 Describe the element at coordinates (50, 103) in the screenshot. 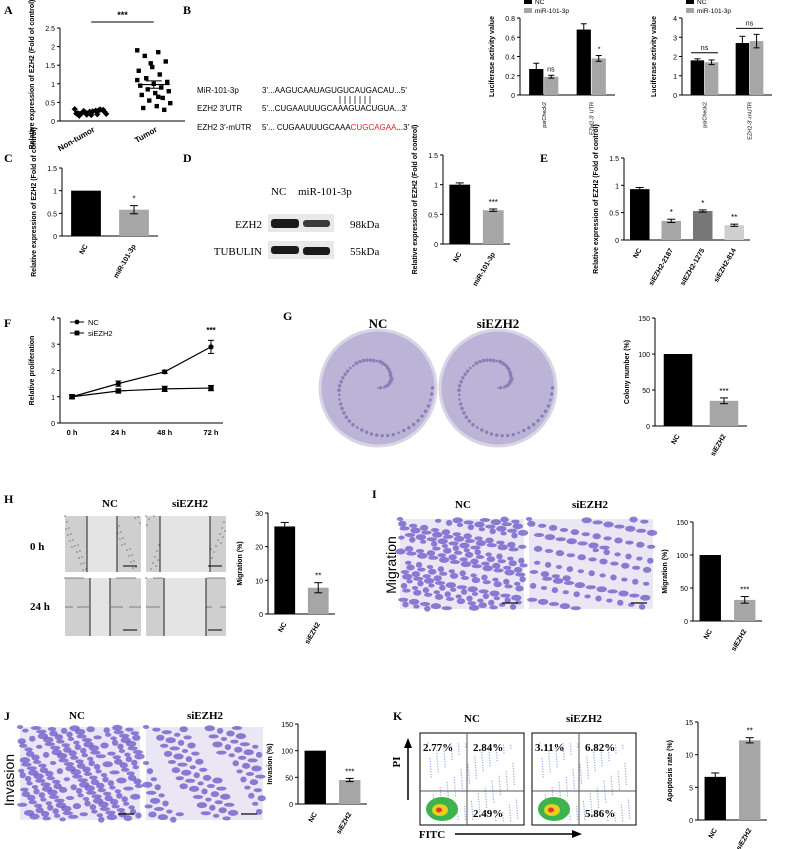

I see `y-tick-label: 0.5` at that location.